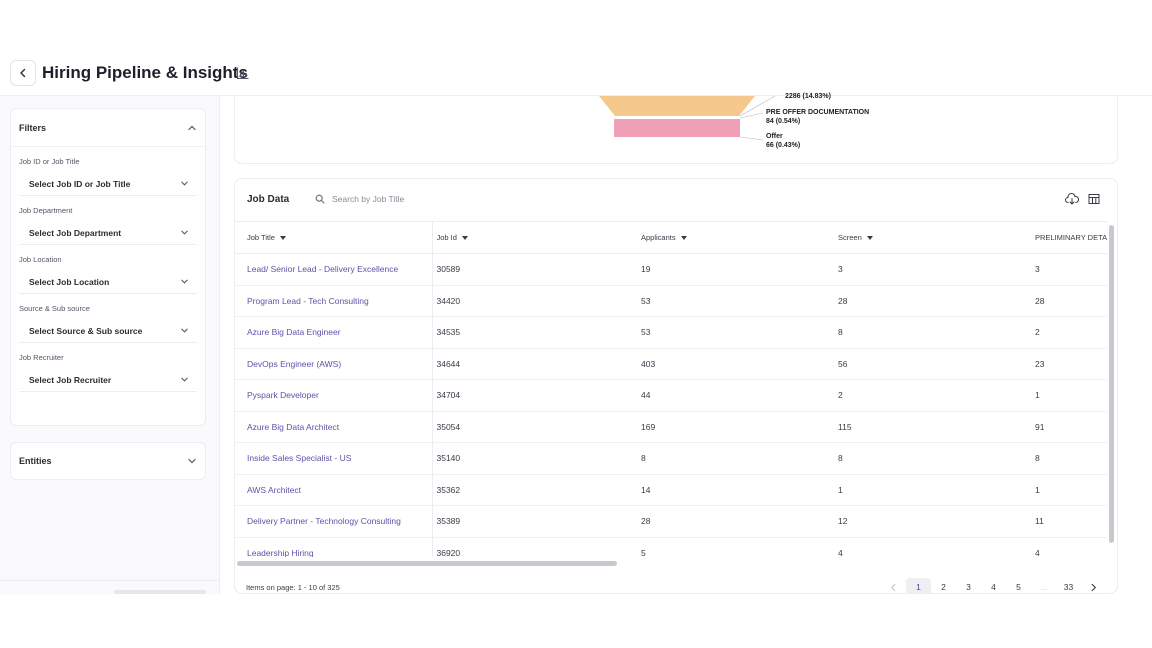 The width and height of the screenshot is (1152, 648). What do you see at coordinates (727, 427) in the screenshot?
I see `applicants-cell: 169` at bounding box center [727, 427].